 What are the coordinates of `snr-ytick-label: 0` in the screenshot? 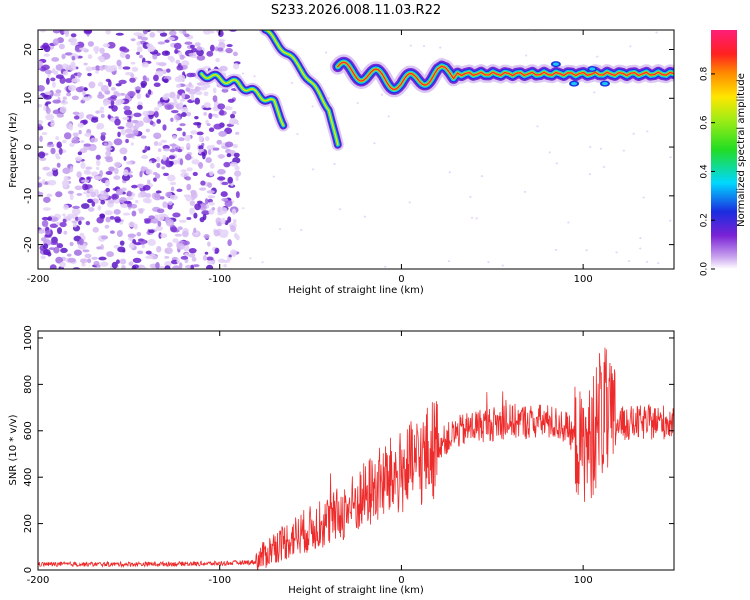 It's located at (28, 570).